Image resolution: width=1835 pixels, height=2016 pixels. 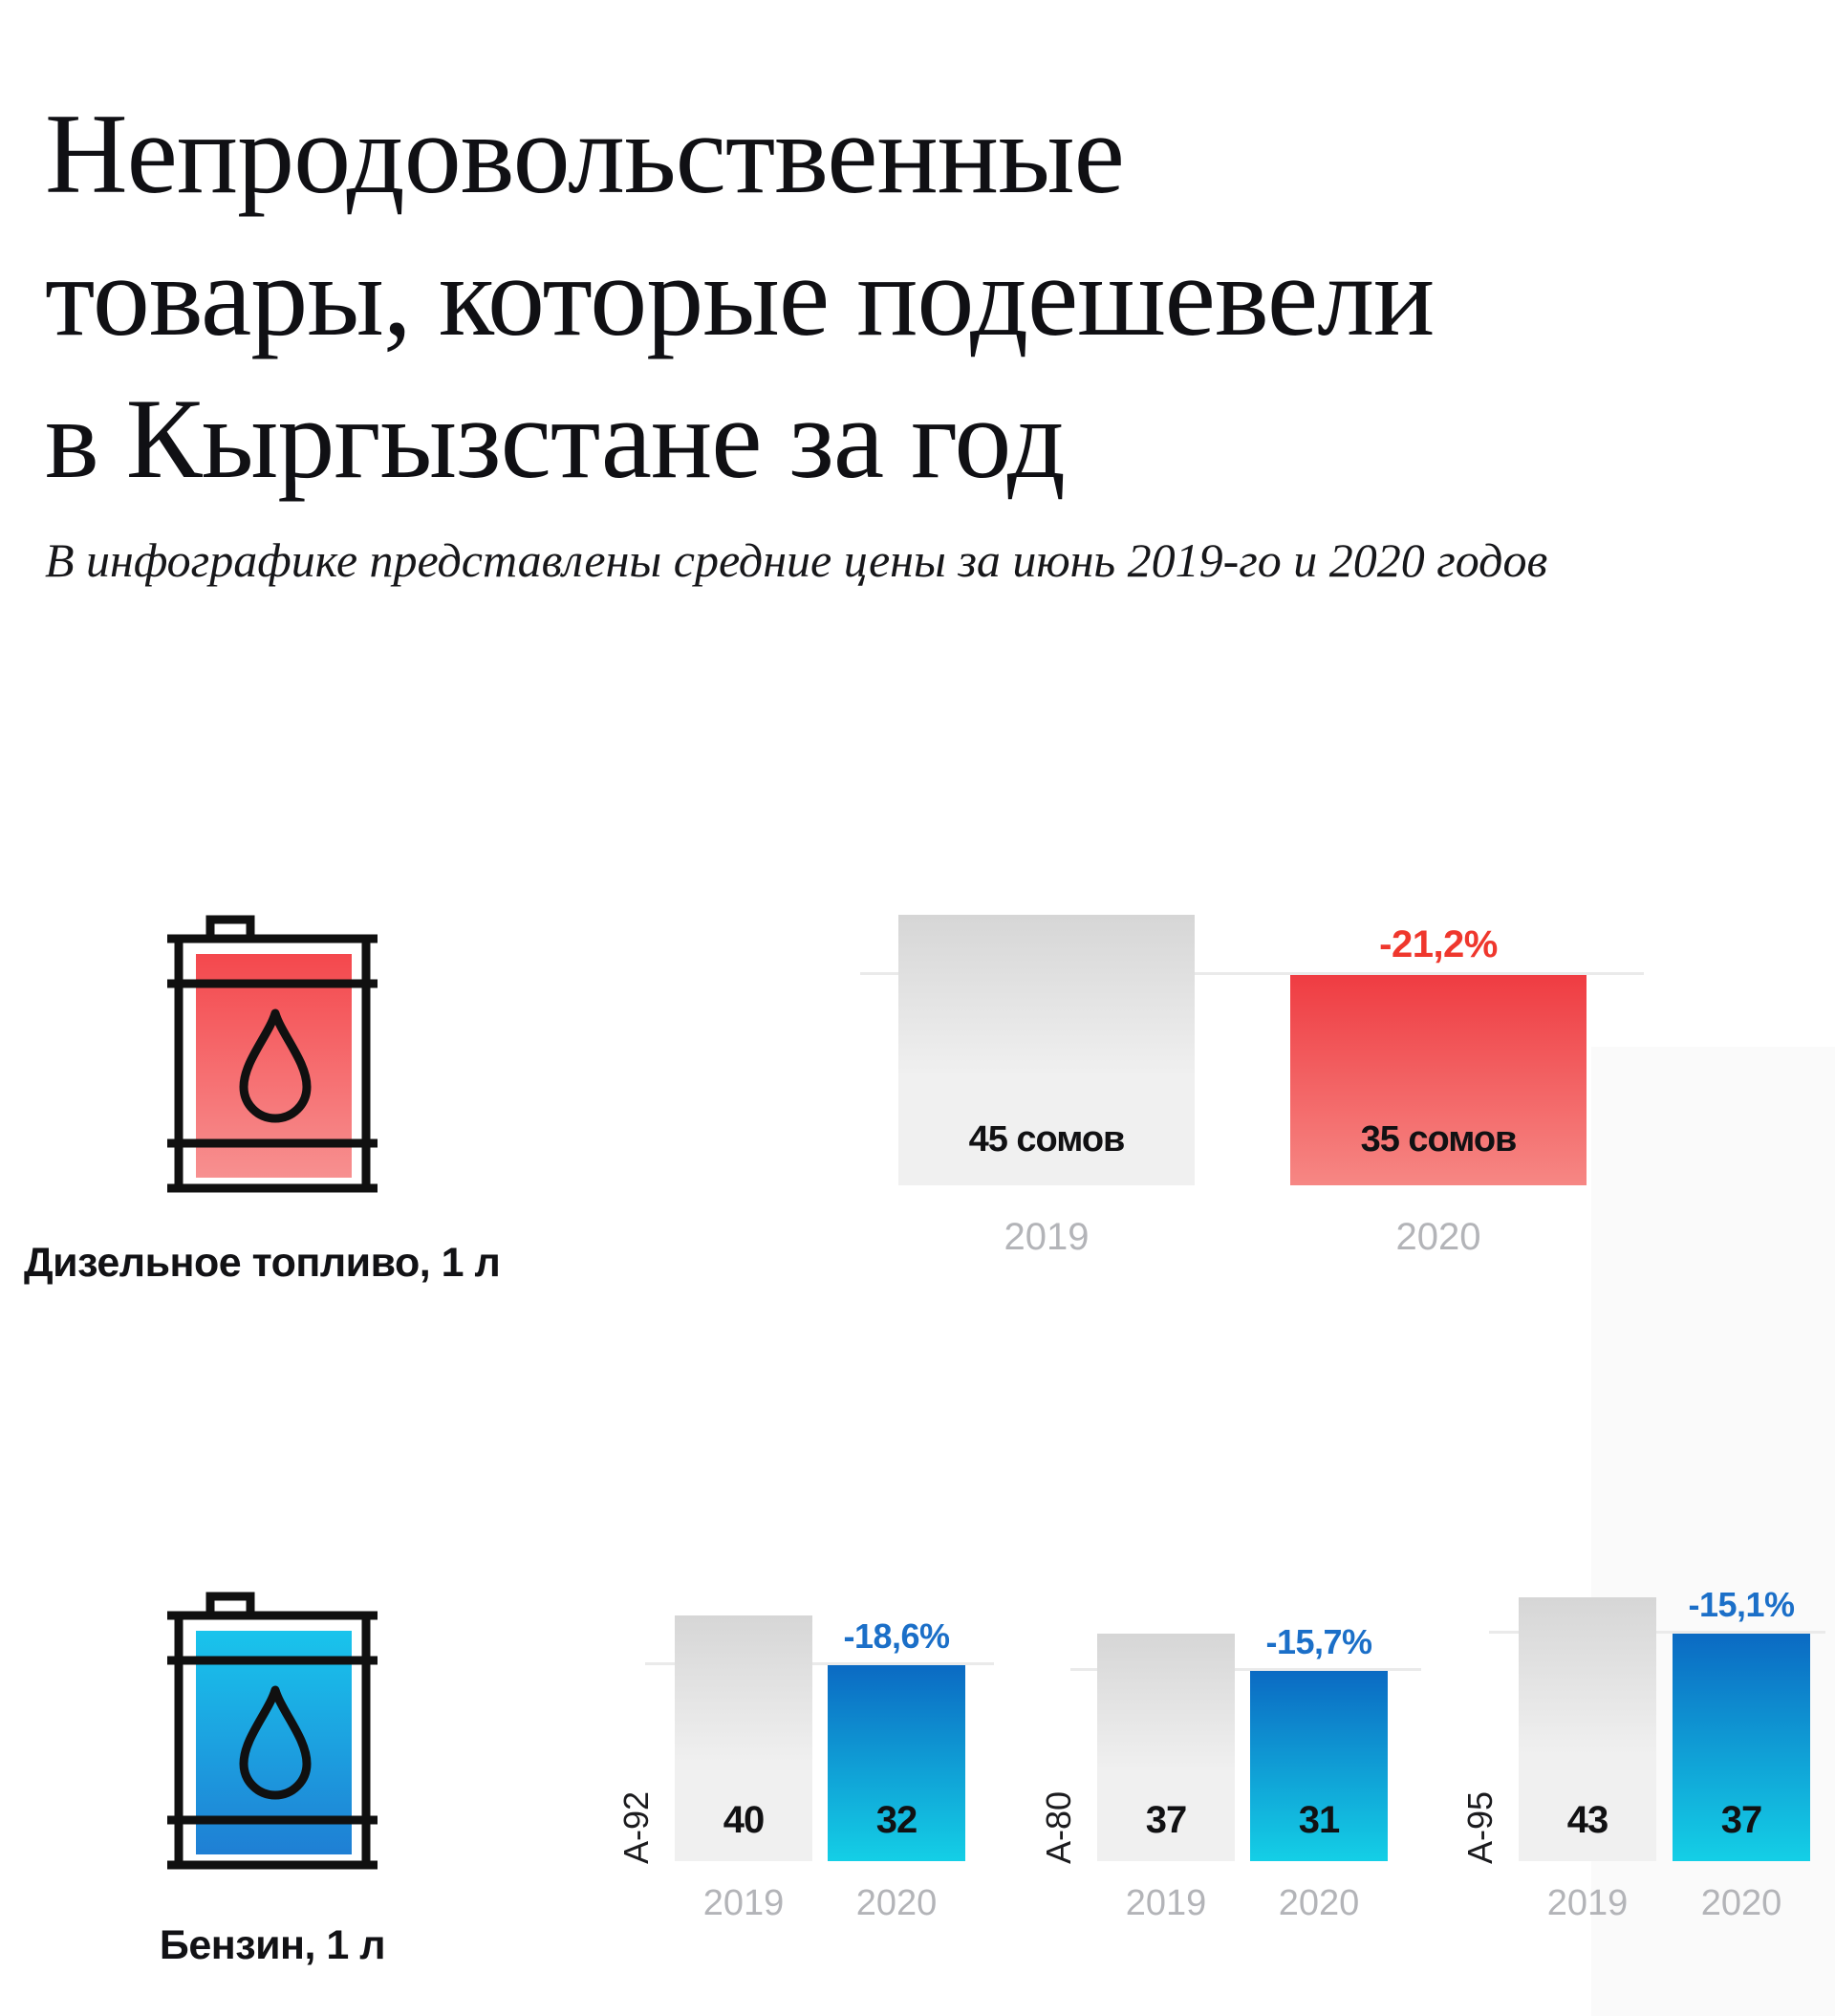 What do you see at coordinates (1318, 1641) in the screenshot?
I see `change-label: -15,7%` at bounding box center [1318, 1641].